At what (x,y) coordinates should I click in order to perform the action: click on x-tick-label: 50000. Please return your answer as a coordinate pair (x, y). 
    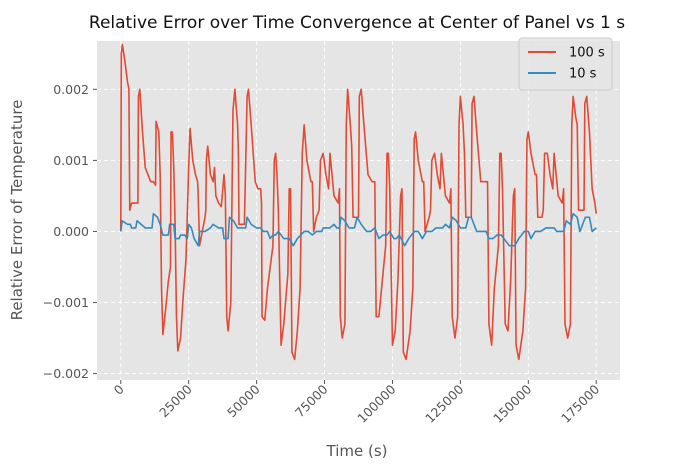
    Looking at the image, I should click on (243, 400).